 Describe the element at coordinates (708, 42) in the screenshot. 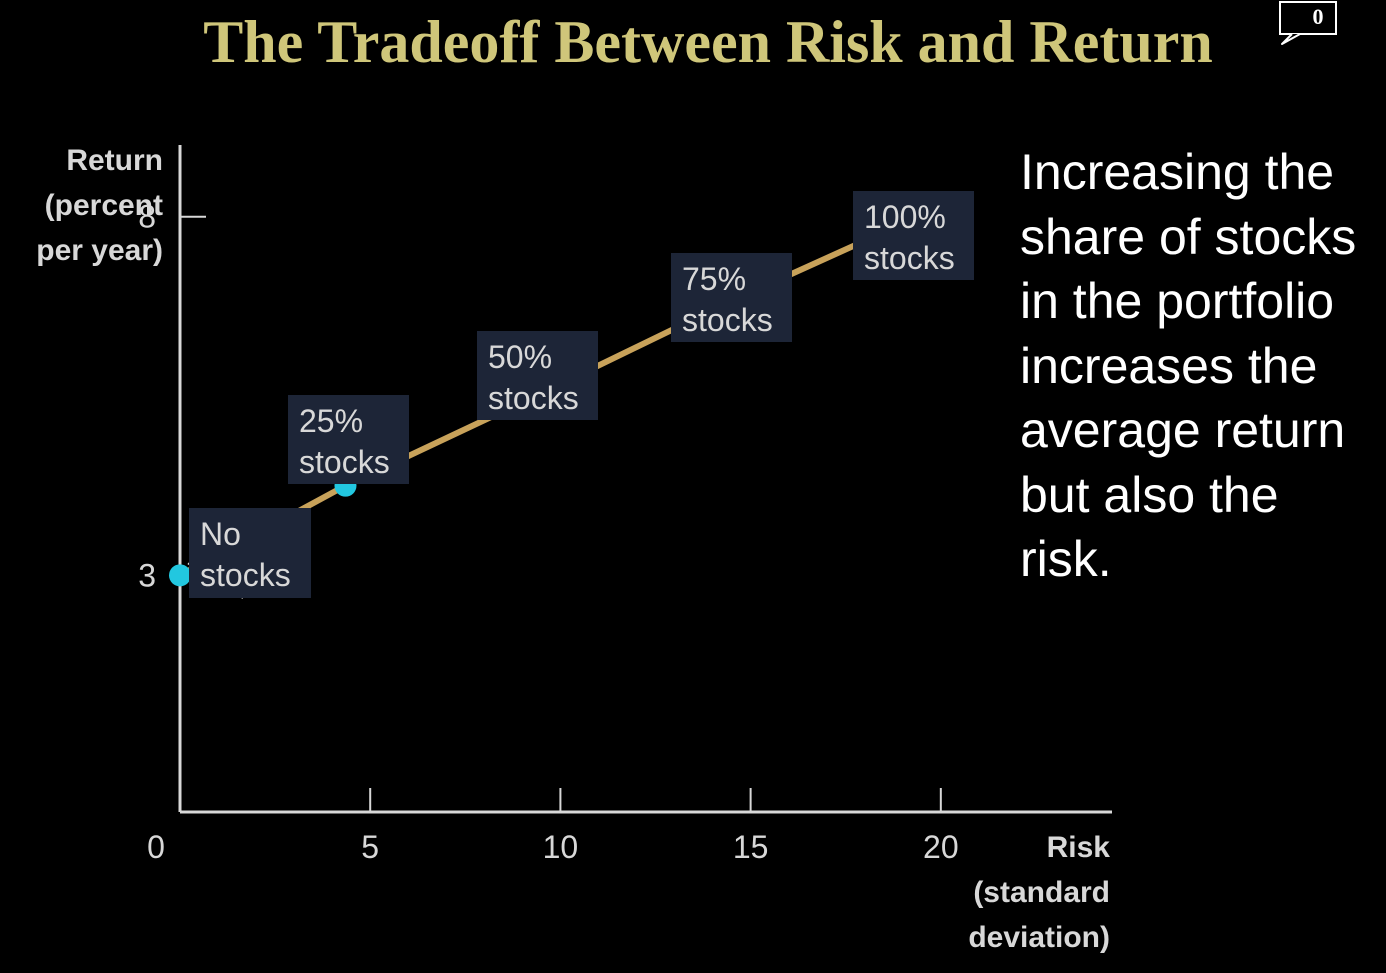

I see `slide-title: The Tradeoff Between Risk and Return` at that location.